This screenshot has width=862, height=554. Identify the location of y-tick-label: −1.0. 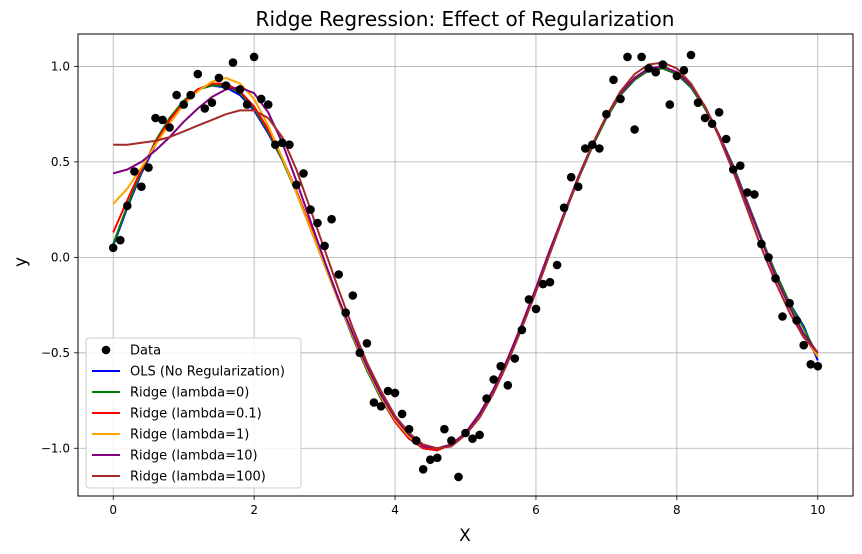
(55, 448).